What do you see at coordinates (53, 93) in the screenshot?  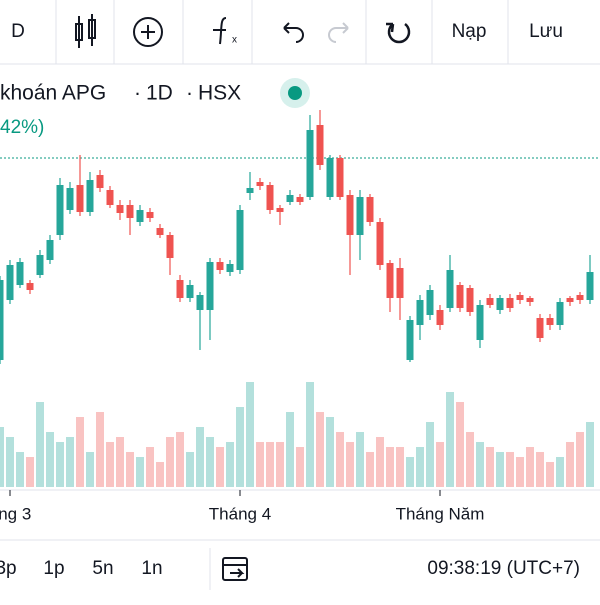 I see `legend-symbol: khoán APG` at bounding box center [53, 93].